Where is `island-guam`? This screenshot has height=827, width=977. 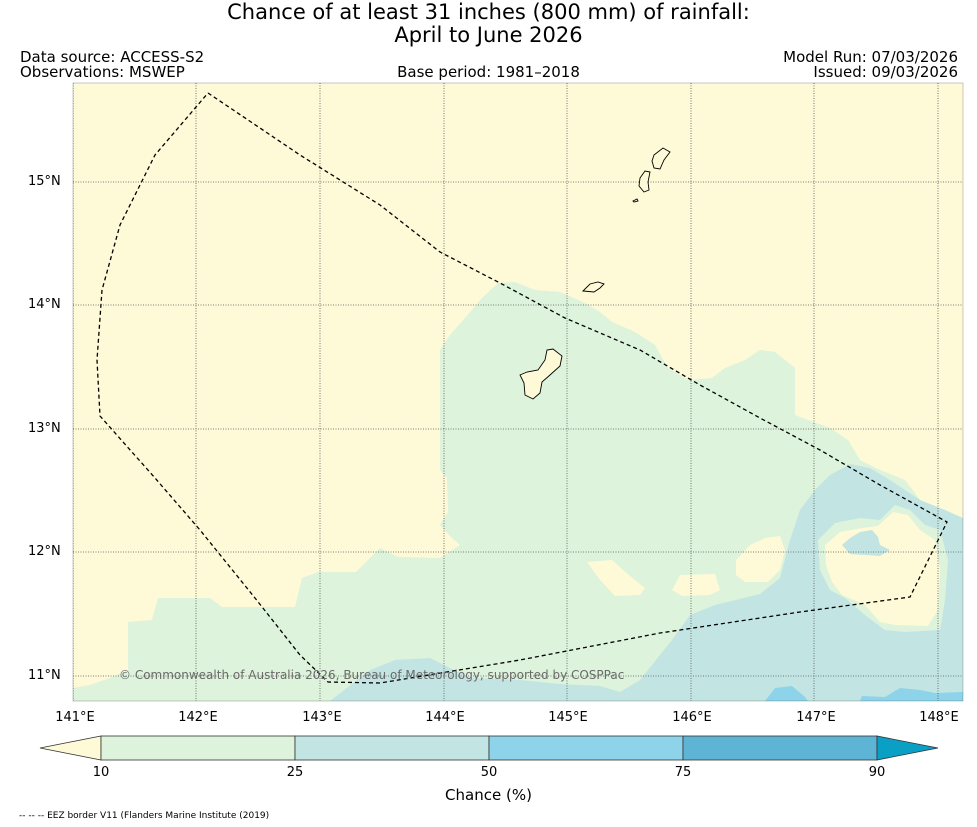
island-guam is located at coordinates (541, 374).